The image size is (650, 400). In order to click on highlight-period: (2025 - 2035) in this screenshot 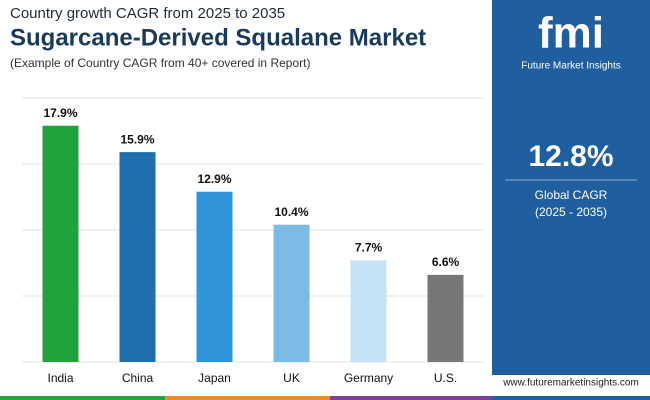, I will do `click(571, 212)`.